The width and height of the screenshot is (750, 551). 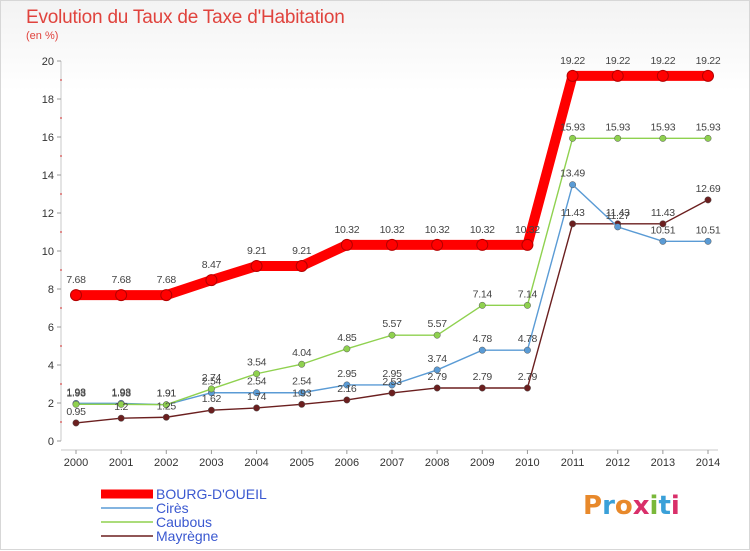 I want to click on y-tick-label: 6, so click(x=51, y=328).